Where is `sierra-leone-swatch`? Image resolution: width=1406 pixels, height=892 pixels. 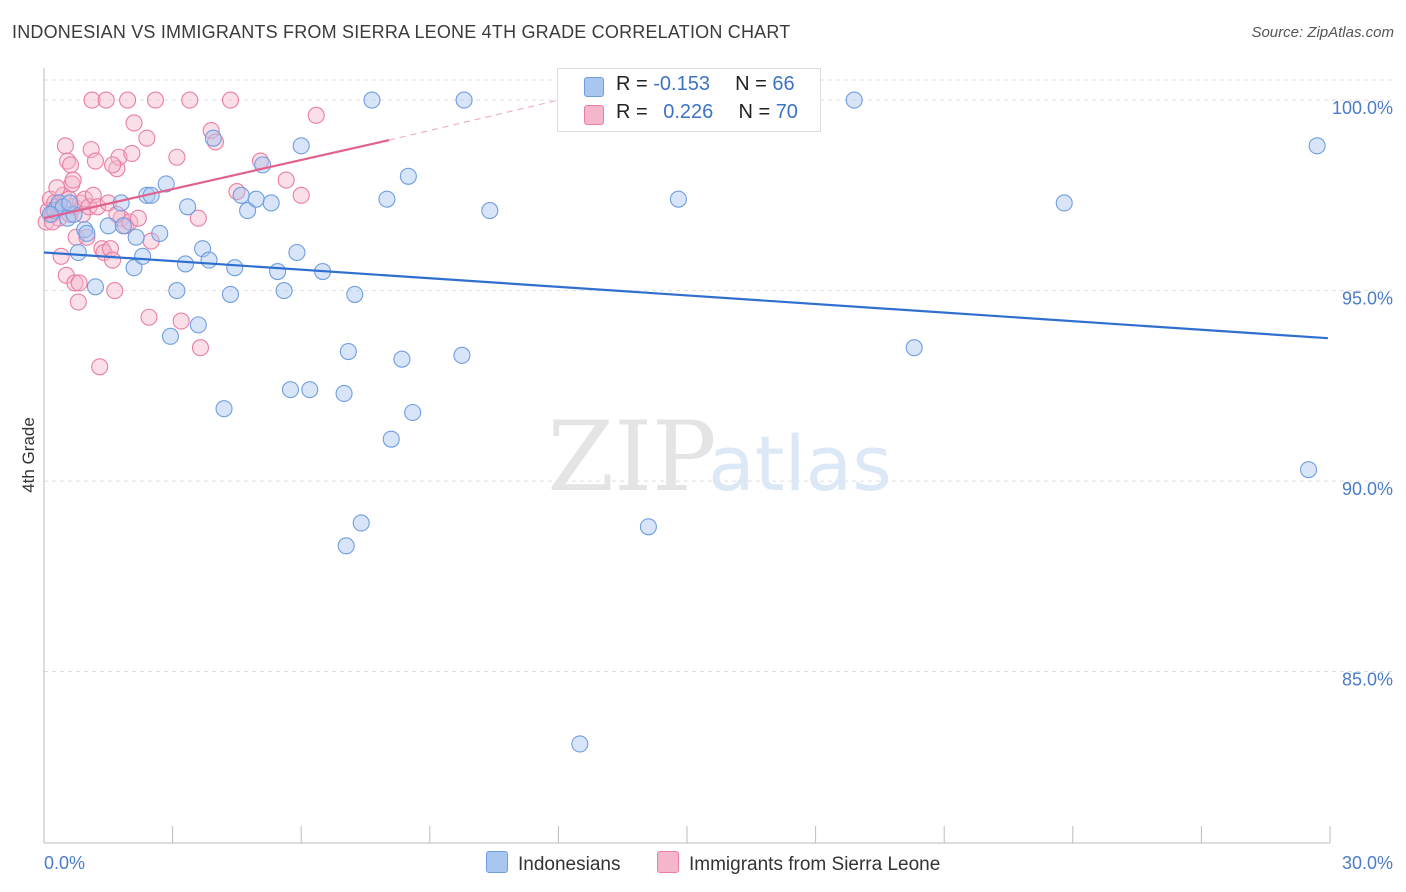
sierra-leone-swatch is located at coordinates (594, 115).